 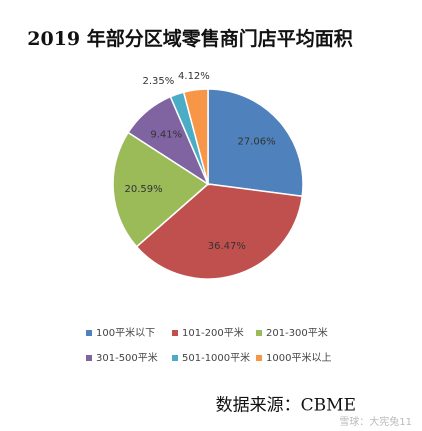 I want to click on legend-label: 100平米以下, so click(x=125, y=332).